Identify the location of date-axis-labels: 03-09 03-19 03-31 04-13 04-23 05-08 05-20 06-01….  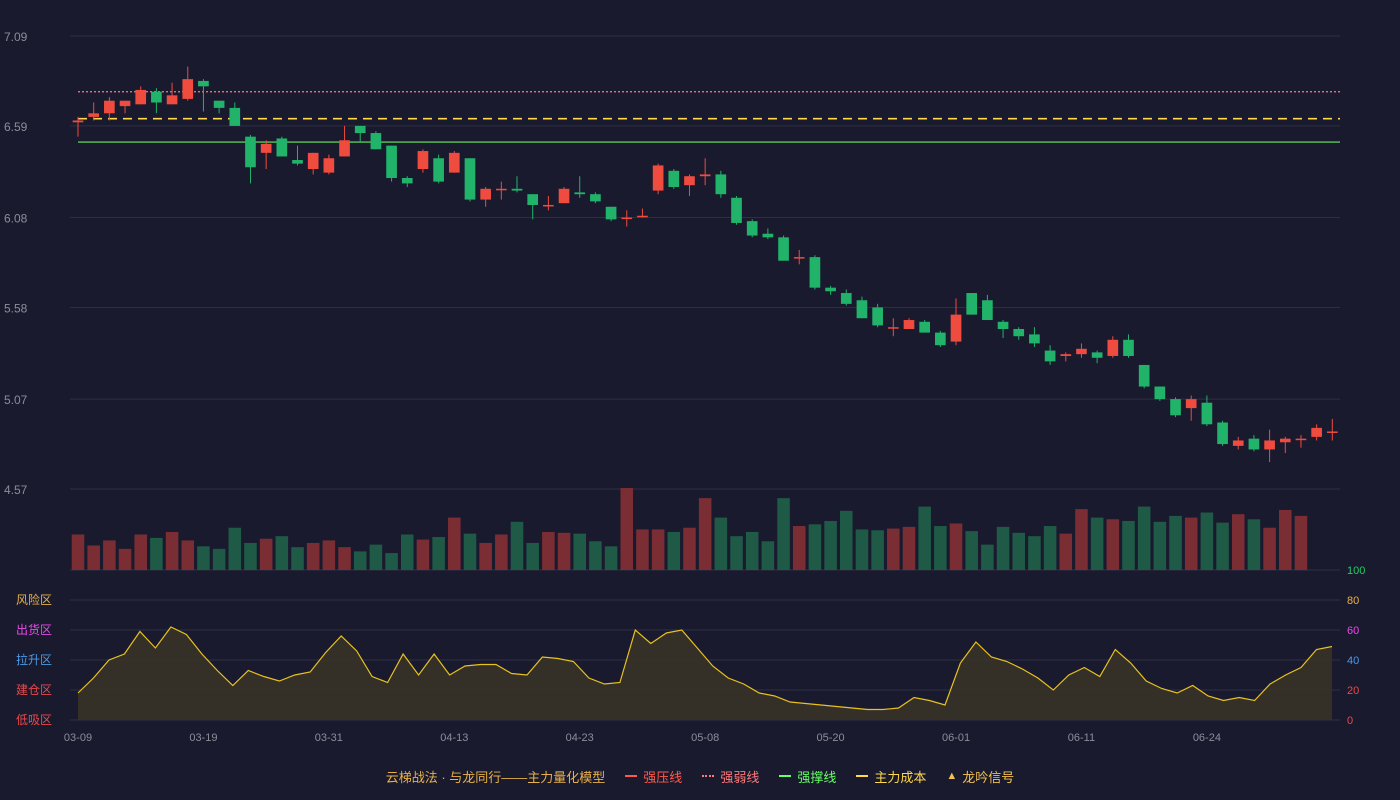
(642, 738).